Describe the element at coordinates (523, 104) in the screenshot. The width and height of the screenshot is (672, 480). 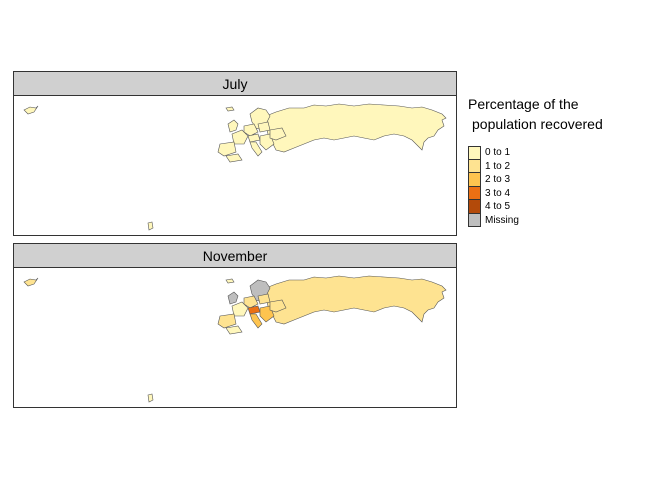
I see `legend-title-line1: Percentage of the` at that location.